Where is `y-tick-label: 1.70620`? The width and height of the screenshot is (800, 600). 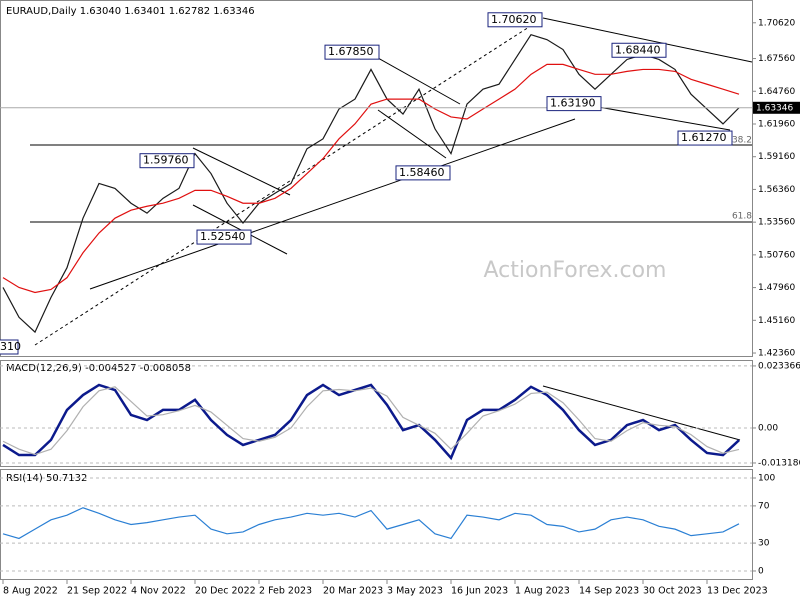
y-tick-label: 1.70620 is located at coordinates (776, 23).